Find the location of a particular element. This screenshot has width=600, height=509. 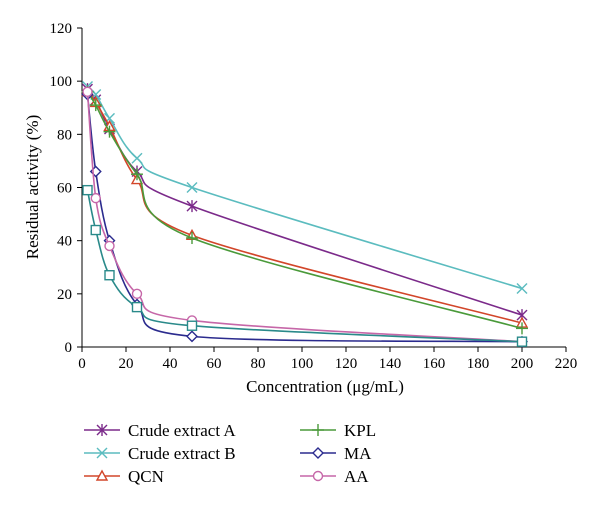

legend-item: QCN is located at coordinates (124, 476).